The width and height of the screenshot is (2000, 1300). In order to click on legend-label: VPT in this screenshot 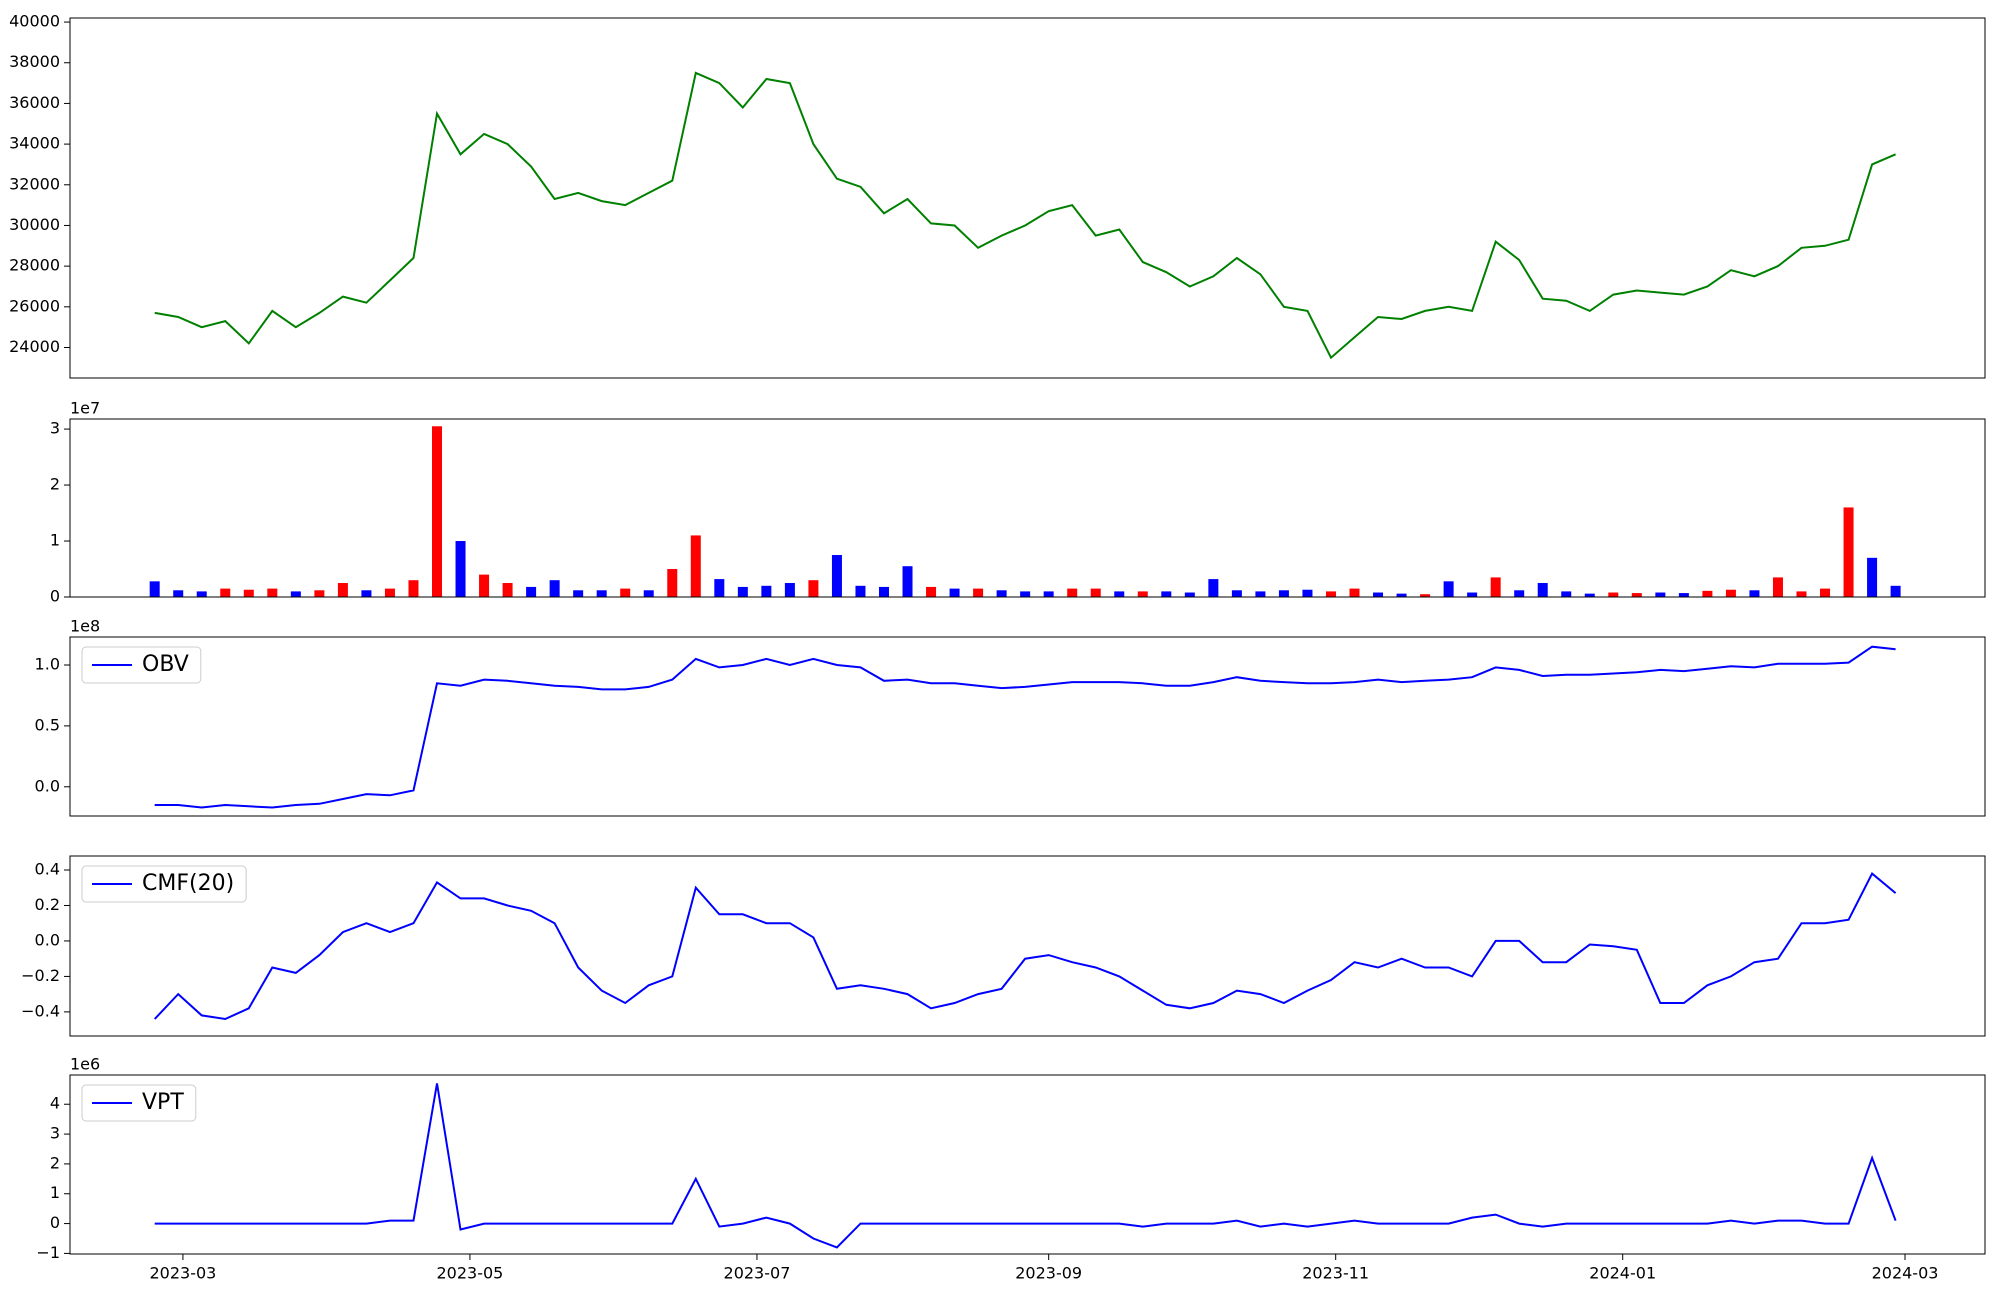, I will do `click(163, 1102)`.